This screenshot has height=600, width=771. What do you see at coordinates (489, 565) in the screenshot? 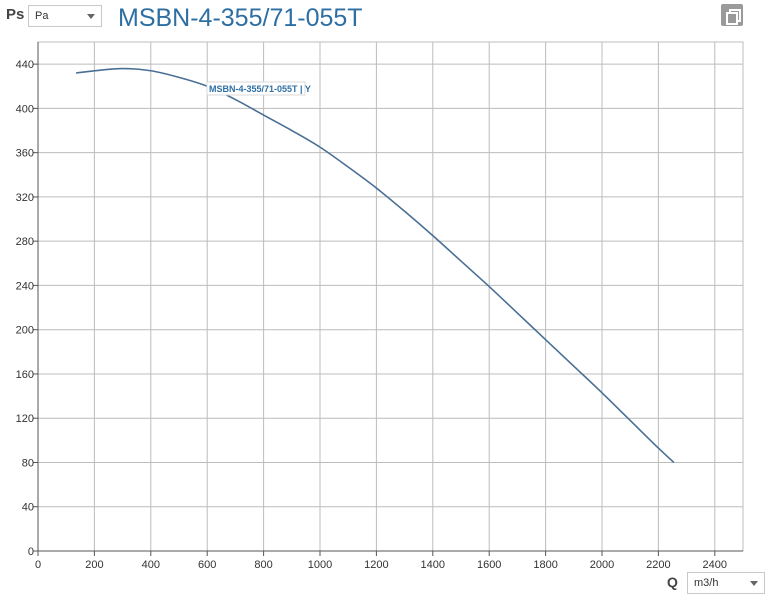
I see `x-tick-label: 1600` at bounding box center [489, 565].